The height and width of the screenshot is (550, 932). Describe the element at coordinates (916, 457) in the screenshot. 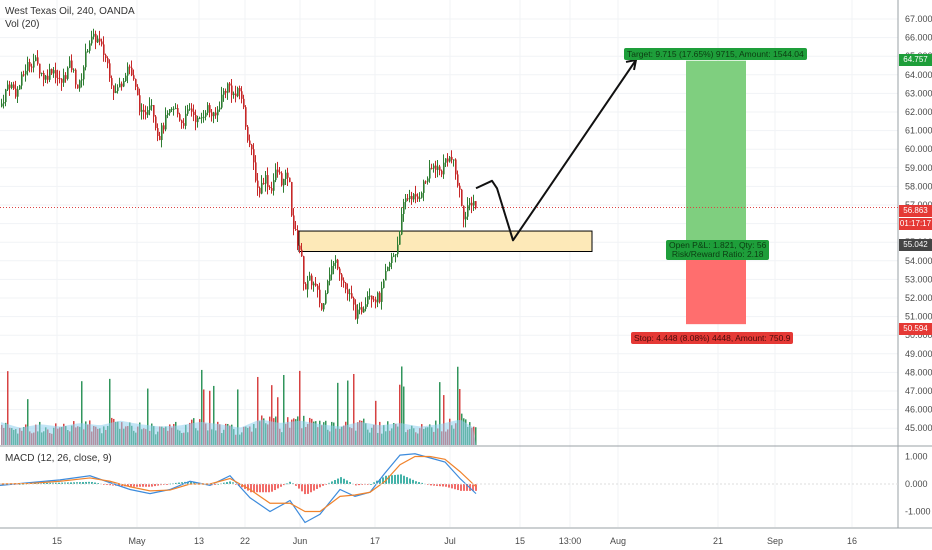

I see `macd-tick-label: 1.000` at that location.